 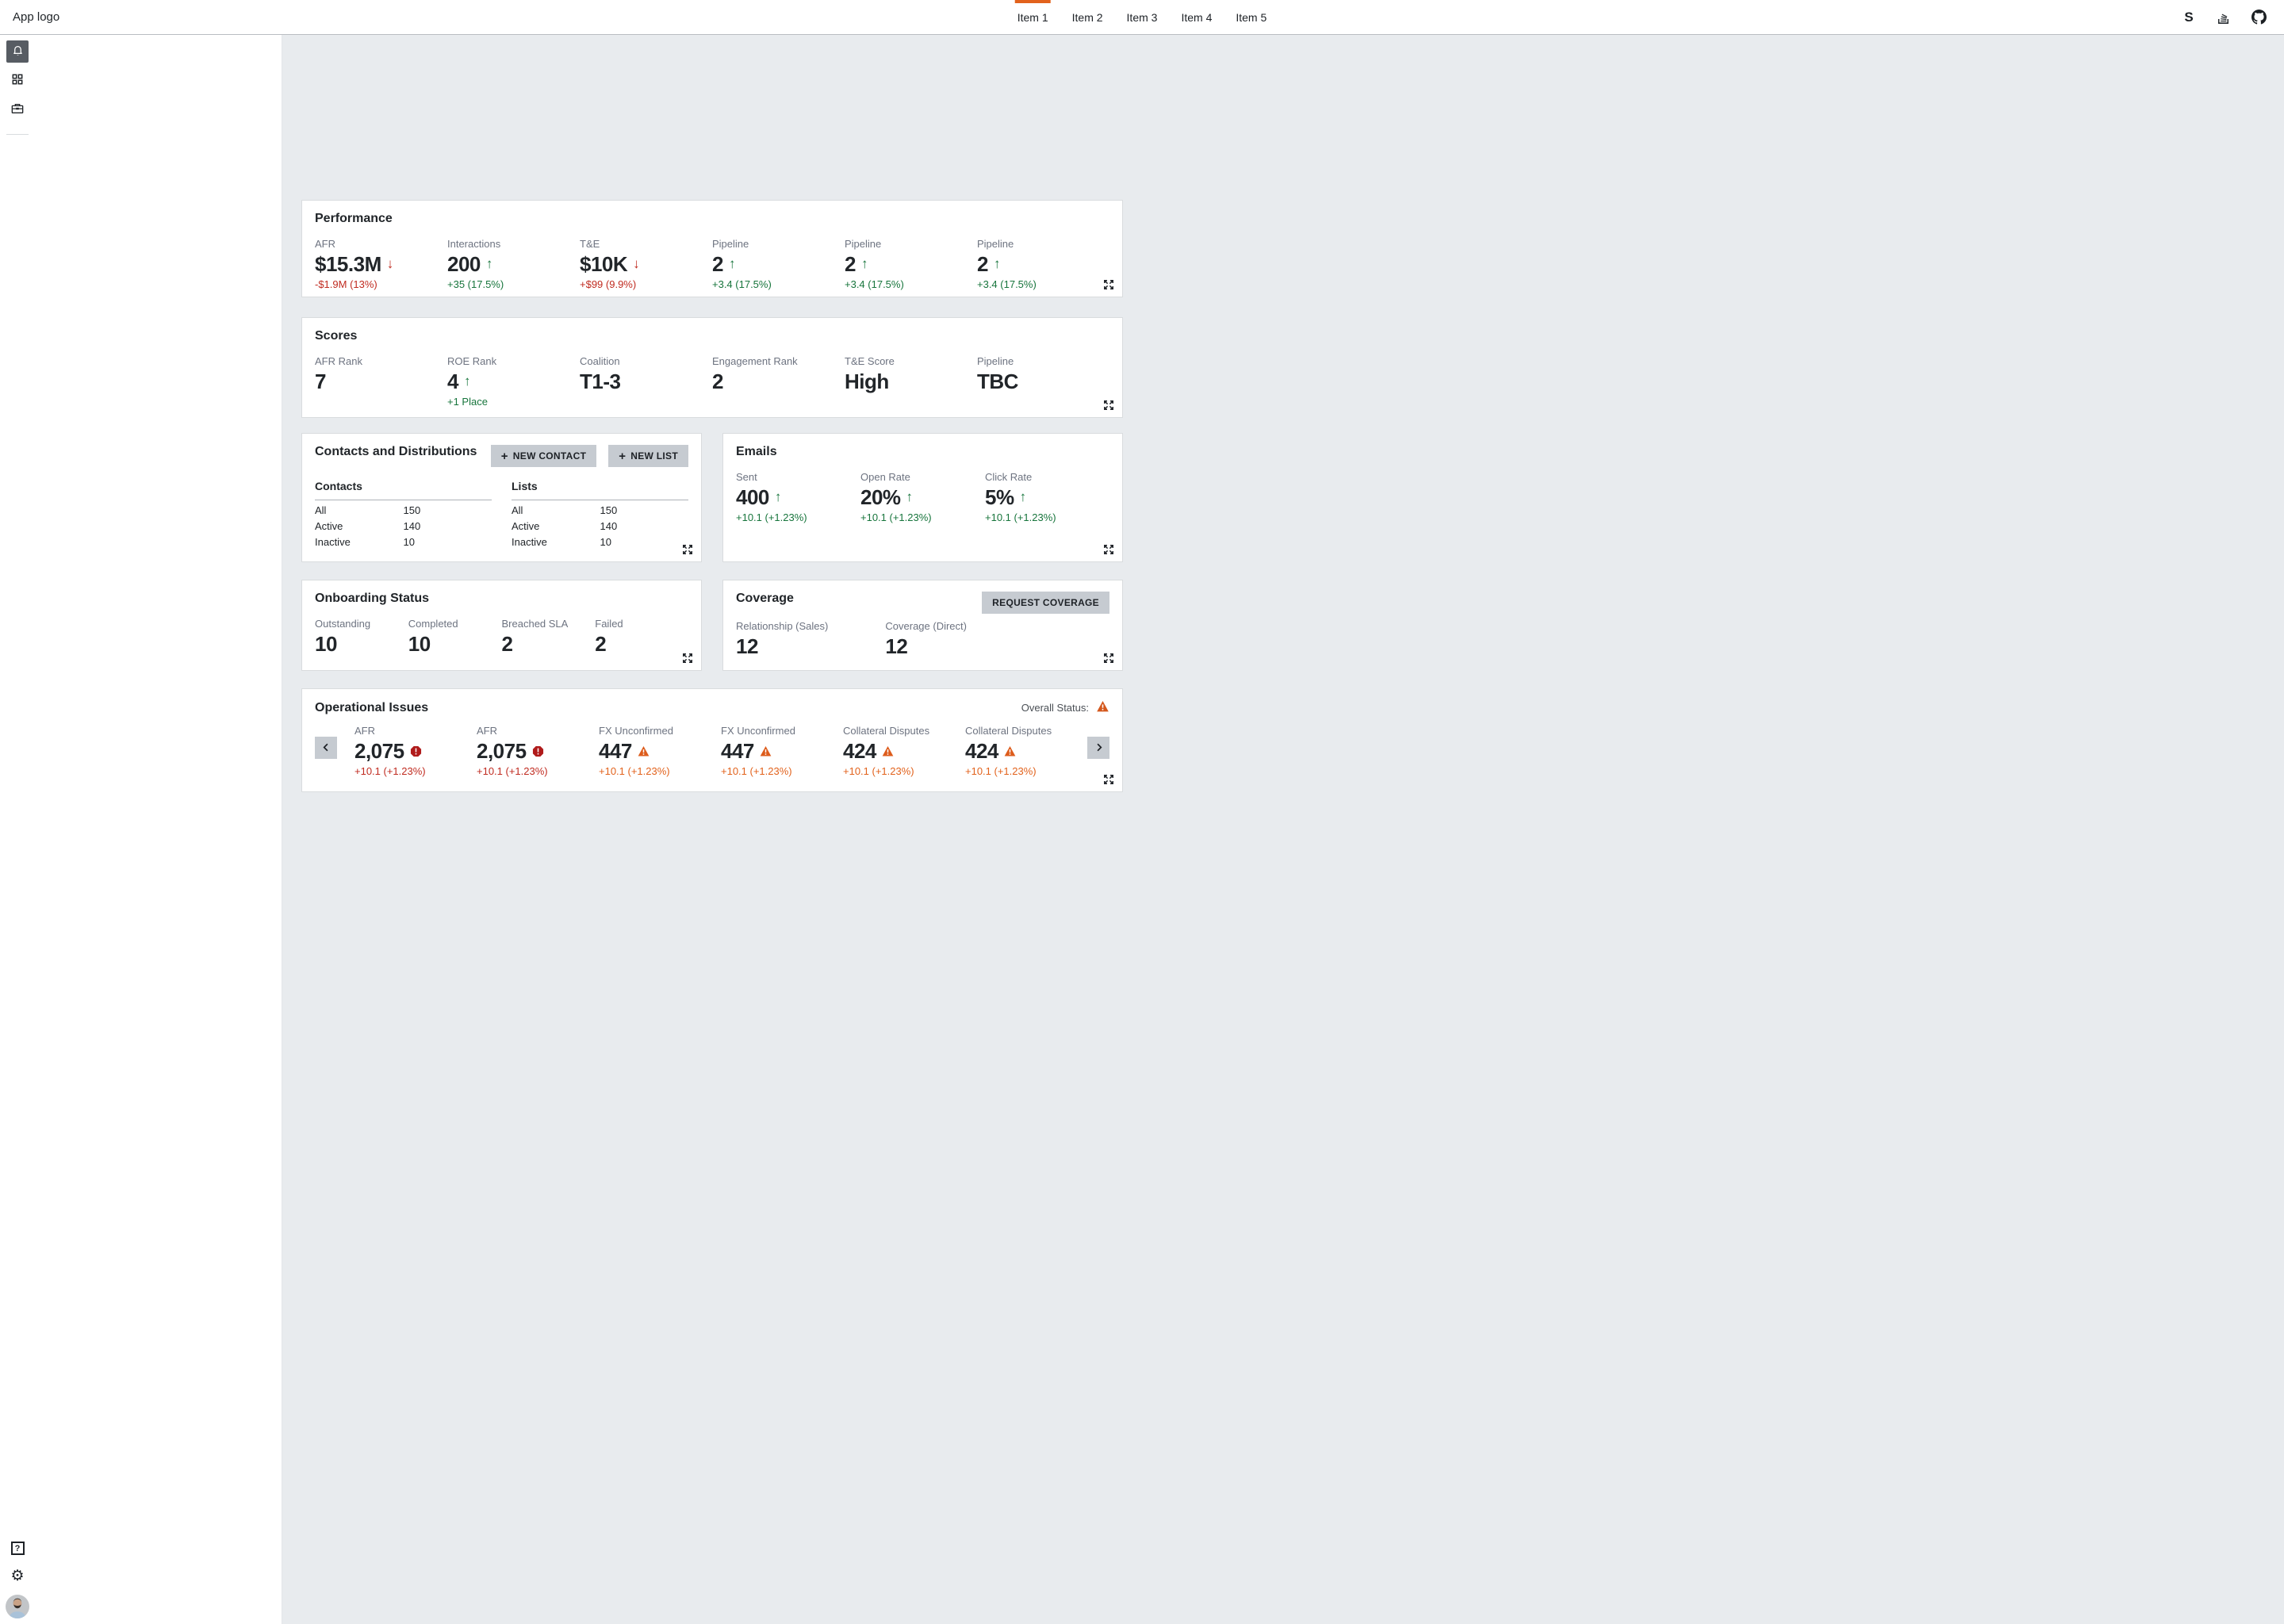 I want to click on nav-item-2: Item 2, so click(x=1087, y=17).